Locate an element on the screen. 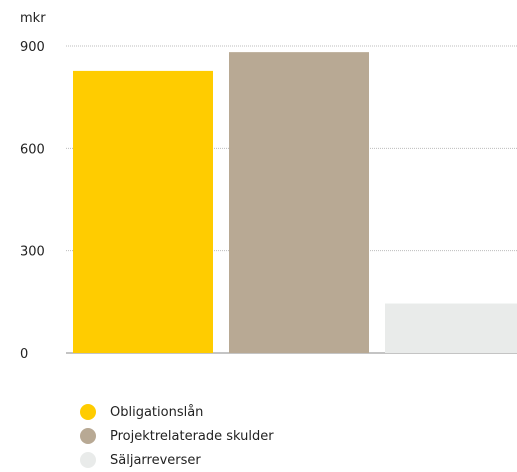 Image resolution: width=517 pixels, height=472 pixels. legend-item-obligationslan: Obligationslån is located at coordinates (177, 412).